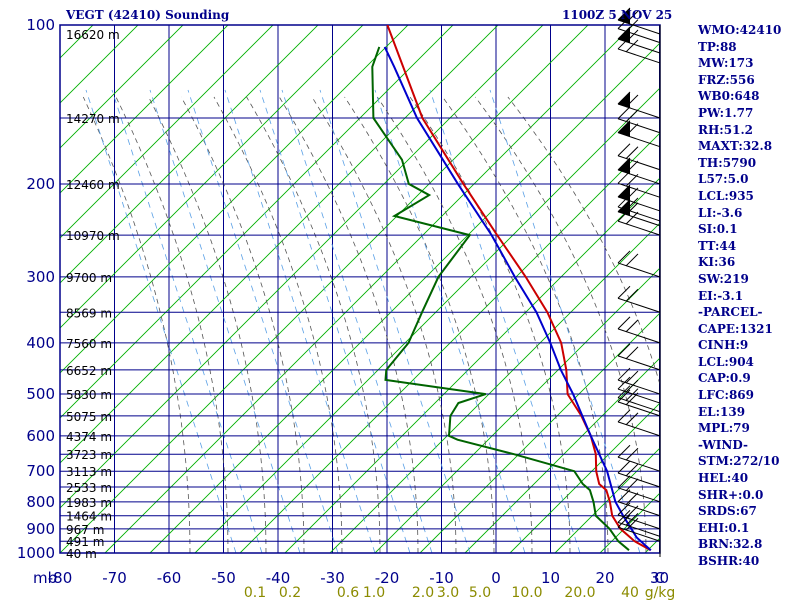  I want to click on index-entry: LCL:904, so click(726, 361).